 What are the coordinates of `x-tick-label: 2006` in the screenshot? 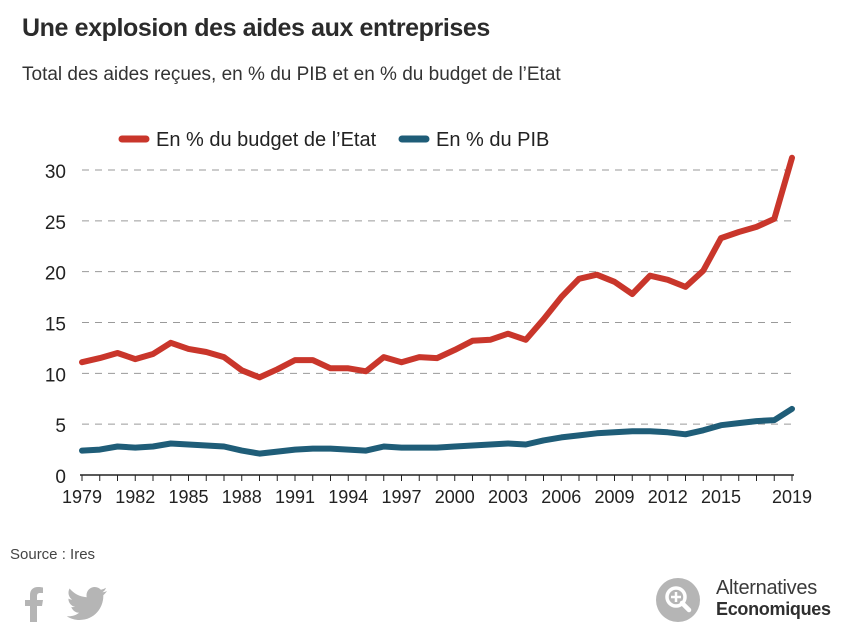 It's located at (561, 497).